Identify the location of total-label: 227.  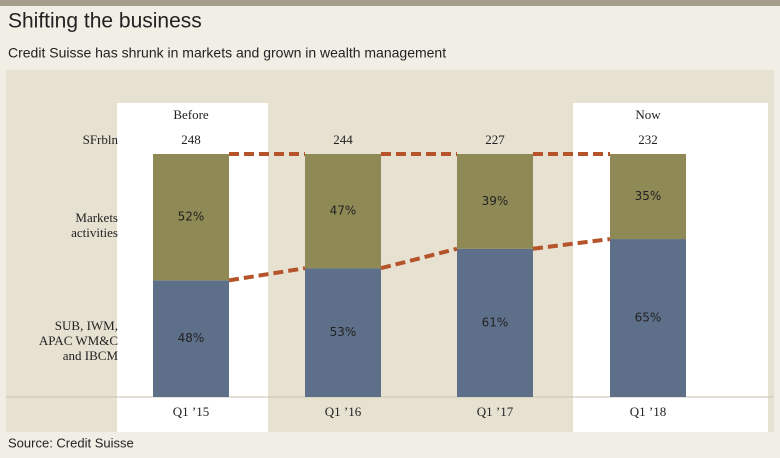
(495, 139).